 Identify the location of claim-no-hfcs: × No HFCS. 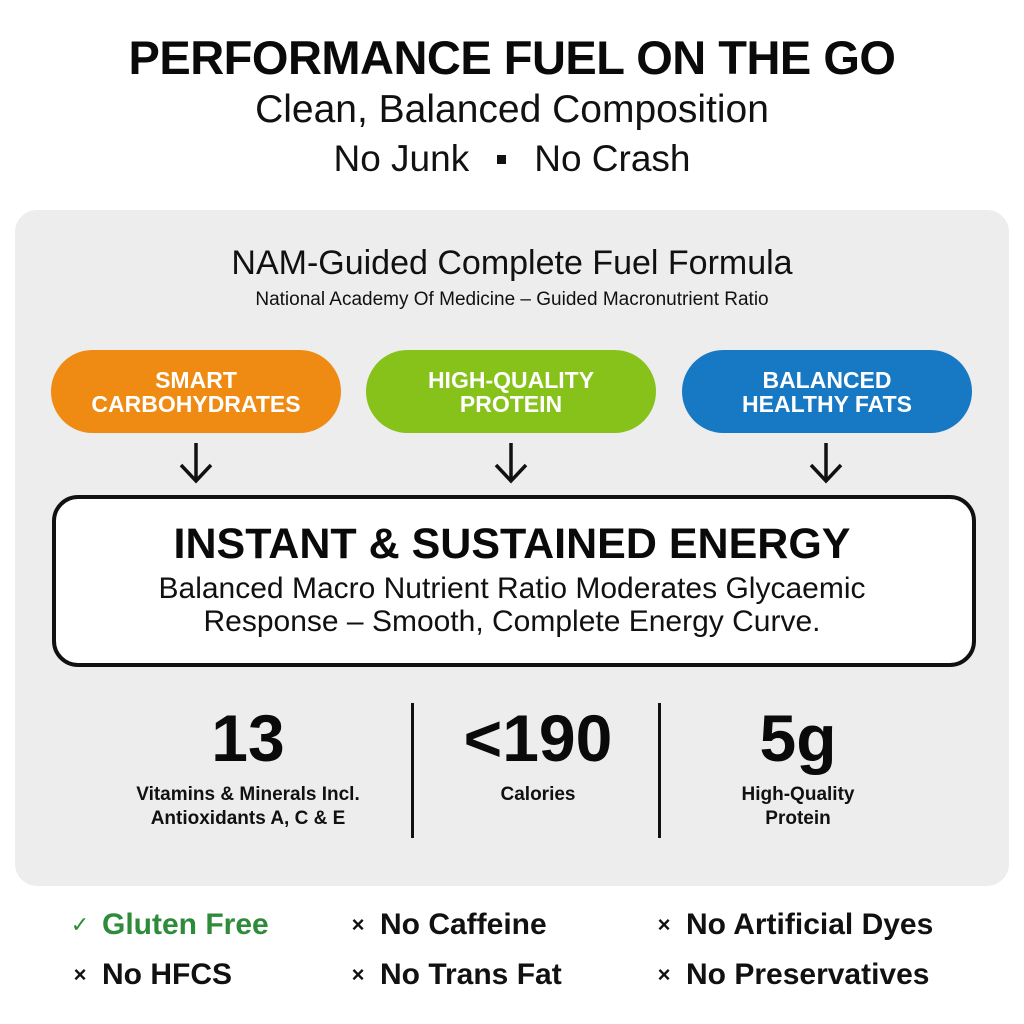
(151, 975).